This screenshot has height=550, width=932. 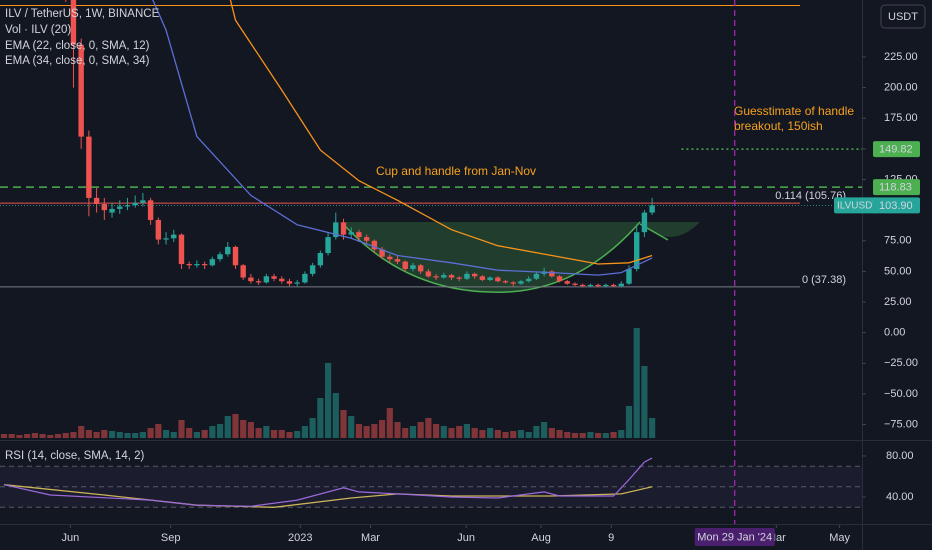 I want to click on legend-entry: Vol · ILV (20), so click(x=38, y=30).